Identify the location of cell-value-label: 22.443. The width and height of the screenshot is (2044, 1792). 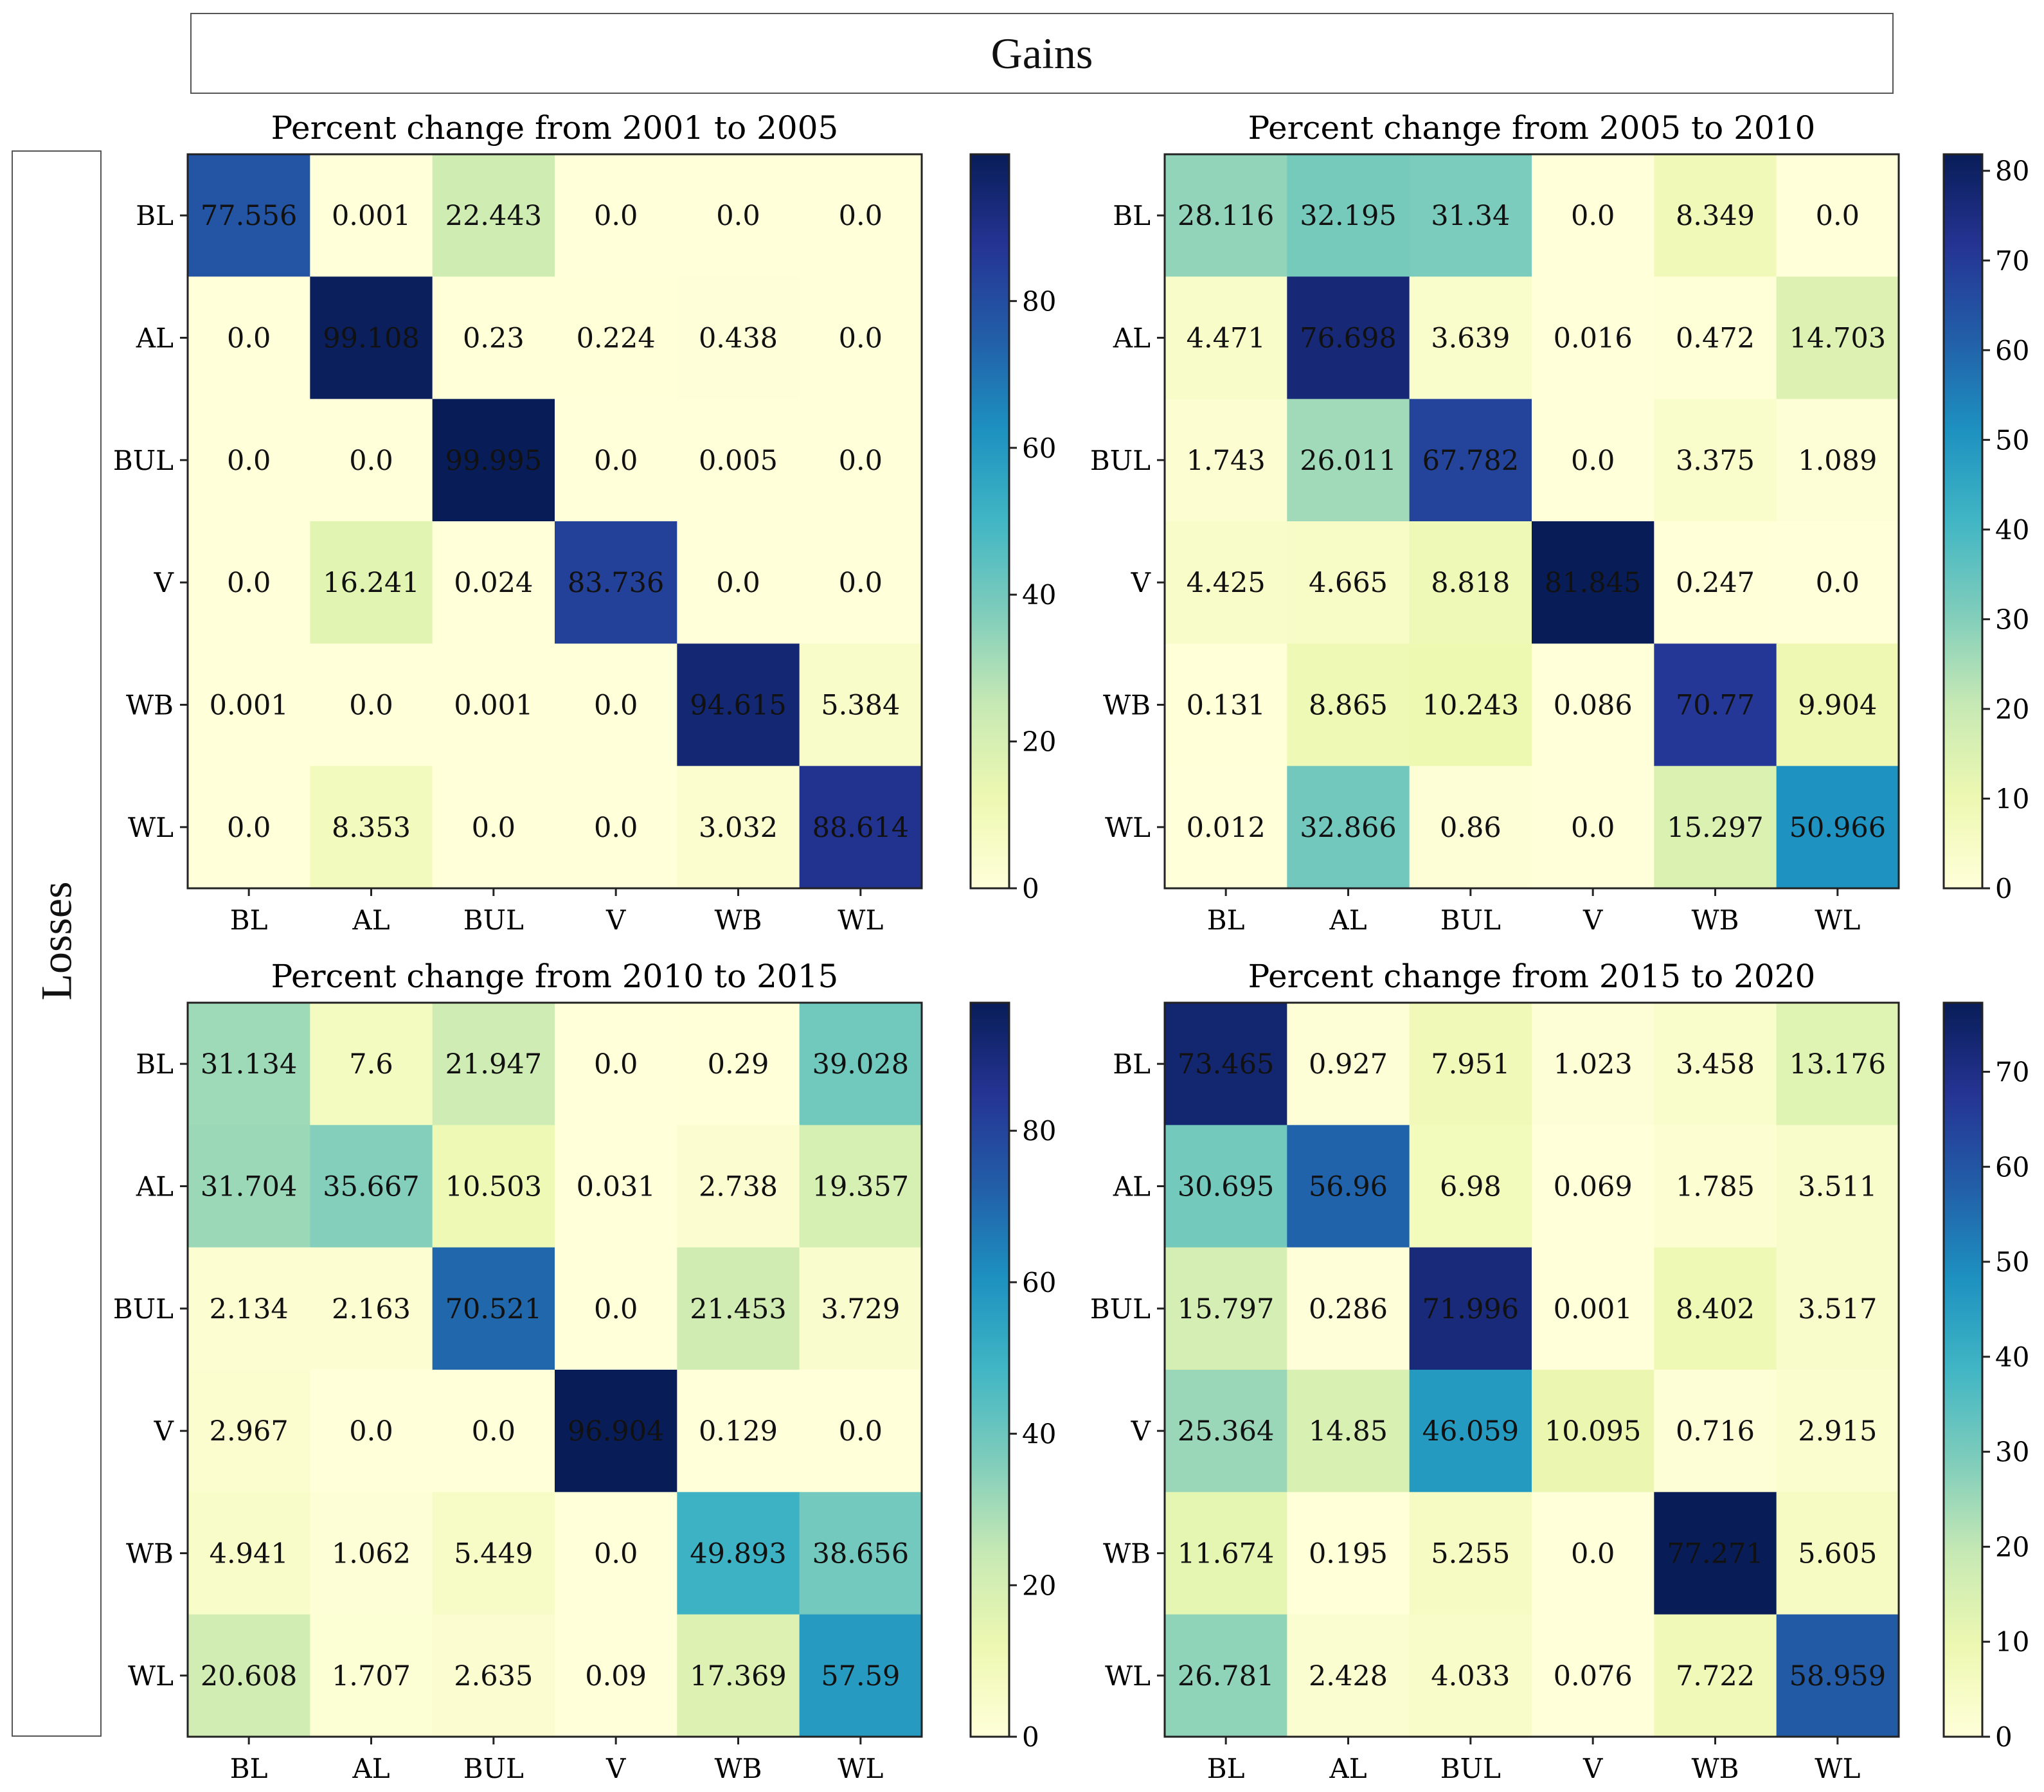
(493, 216).